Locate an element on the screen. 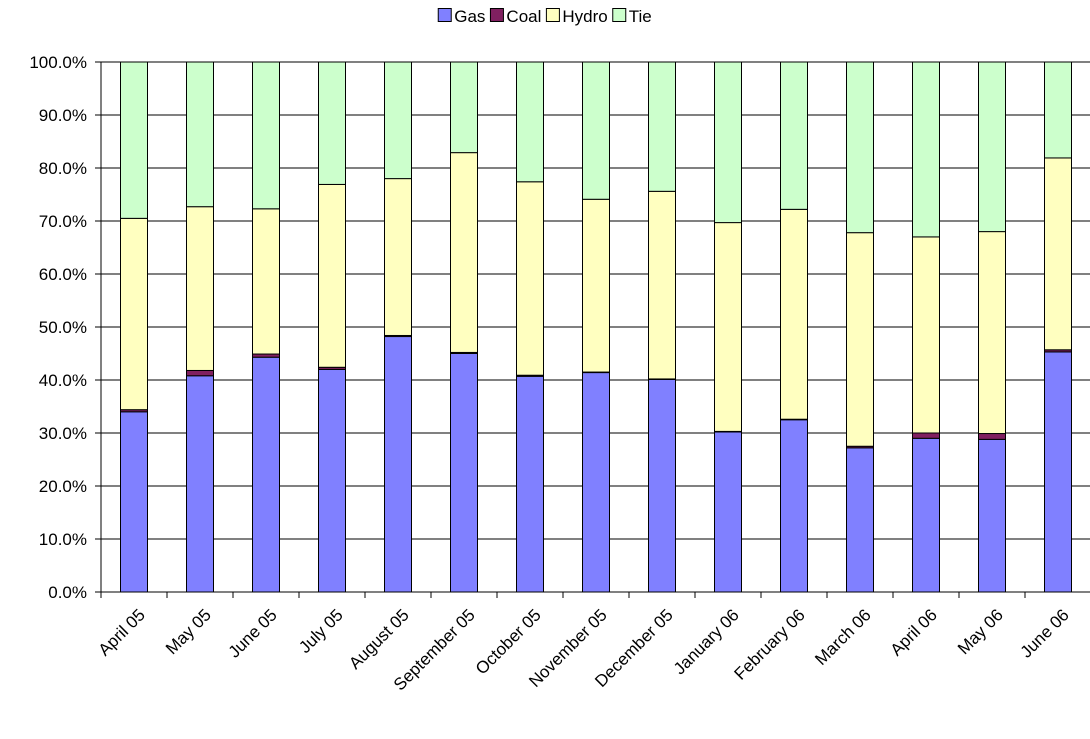 This screenshot has height=739, width=1090. x-tick-label: July 05 is located at coordinates (321, 631).